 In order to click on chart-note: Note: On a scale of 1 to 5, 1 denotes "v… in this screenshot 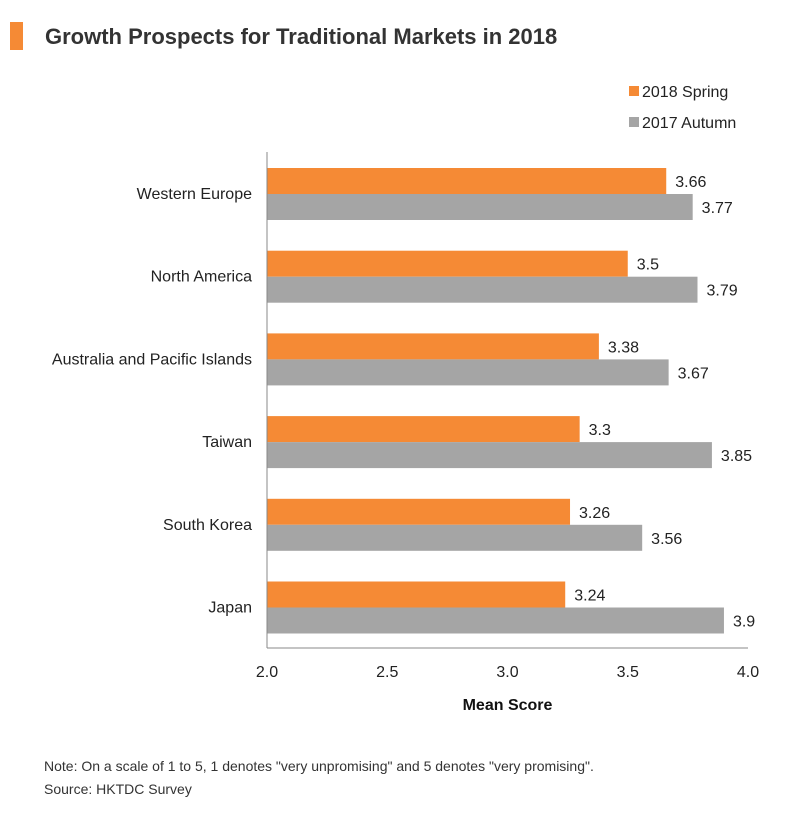, I will do `click(319, 766)`.